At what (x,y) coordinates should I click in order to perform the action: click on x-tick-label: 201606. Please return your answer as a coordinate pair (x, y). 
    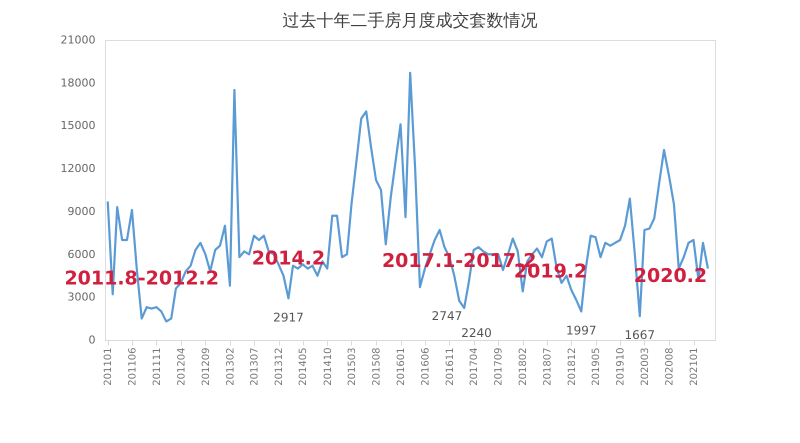
    Looking at the image, I should click on (426, 367).